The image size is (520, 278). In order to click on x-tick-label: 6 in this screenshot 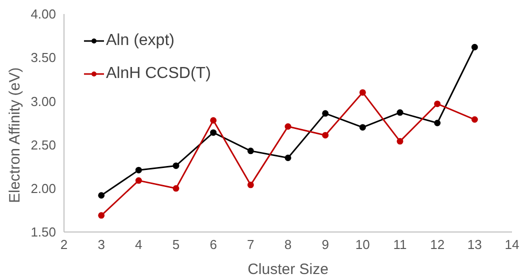, I will do `click(213, 244)`.